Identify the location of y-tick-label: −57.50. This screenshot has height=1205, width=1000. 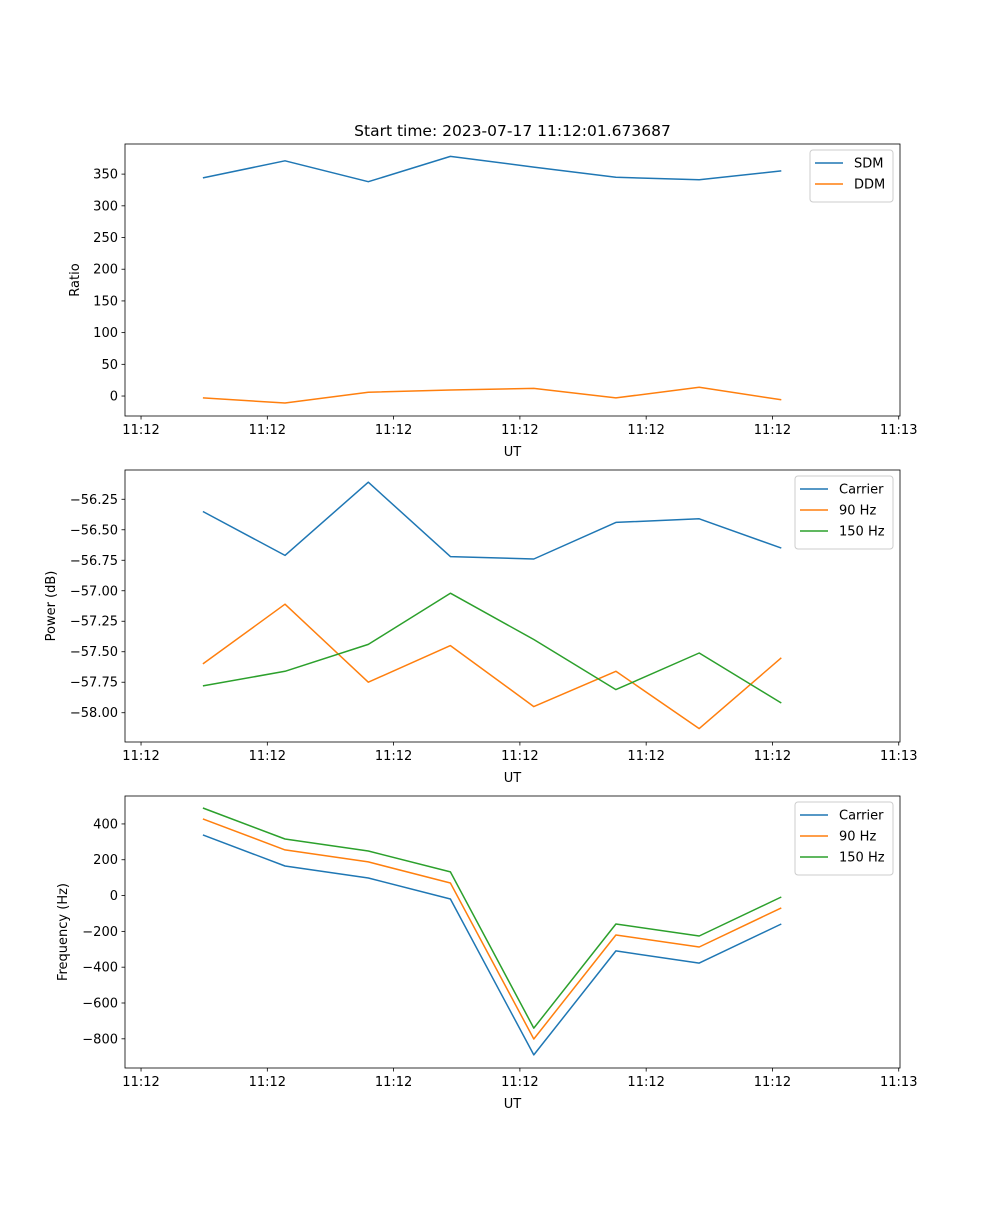
(94, 652).